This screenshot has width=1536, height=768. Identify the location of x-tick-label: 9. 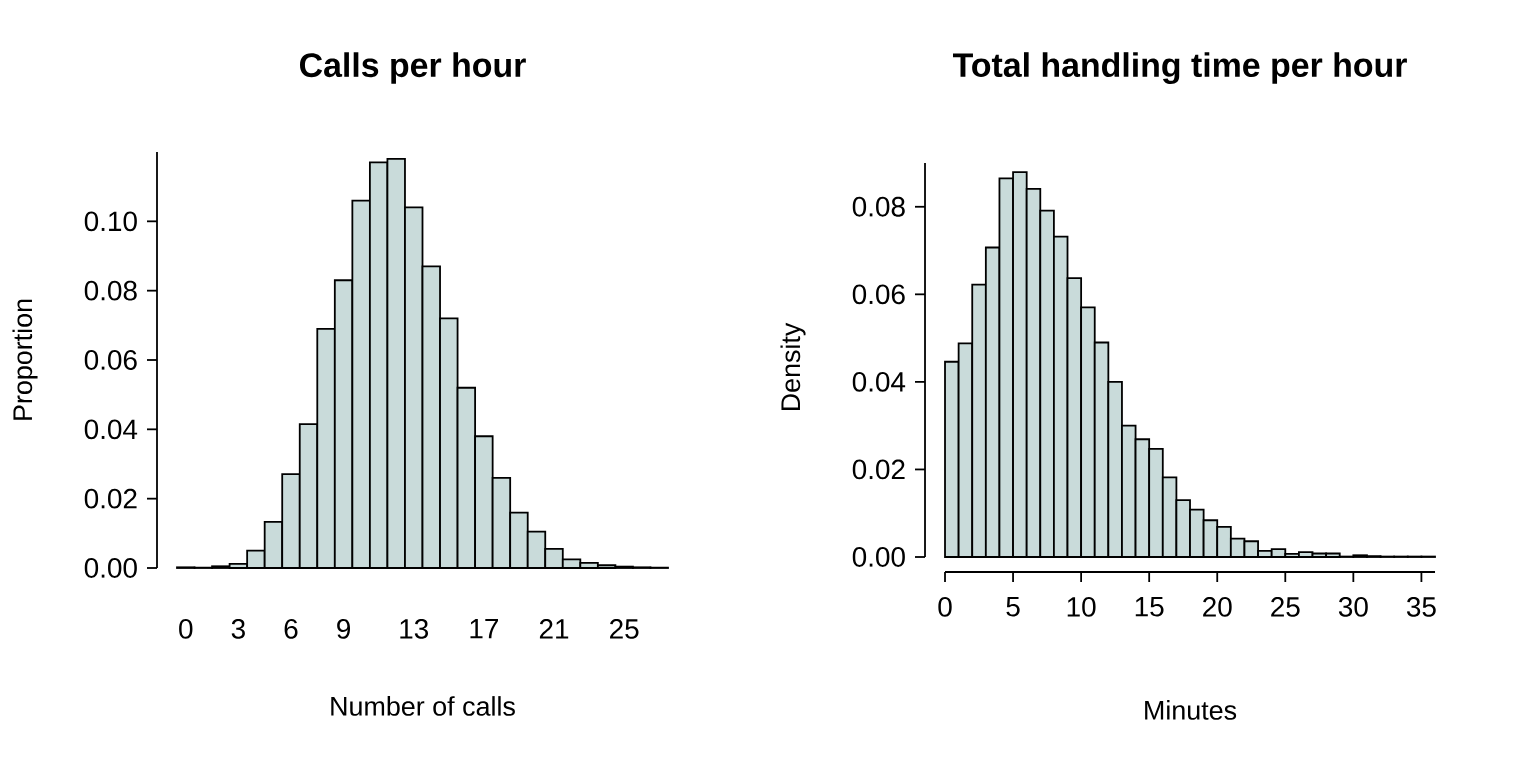
(344, 629).